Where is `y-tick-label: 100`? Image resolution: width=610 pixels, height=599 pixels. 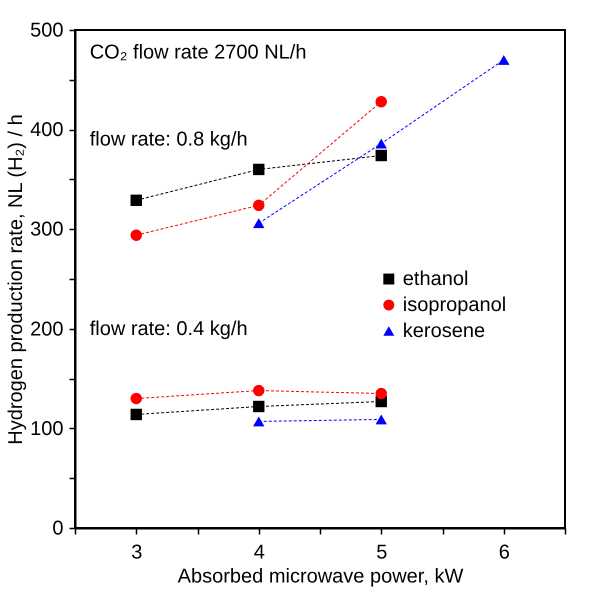 y-tick-label: 100 is located at coordinates (47, 429).